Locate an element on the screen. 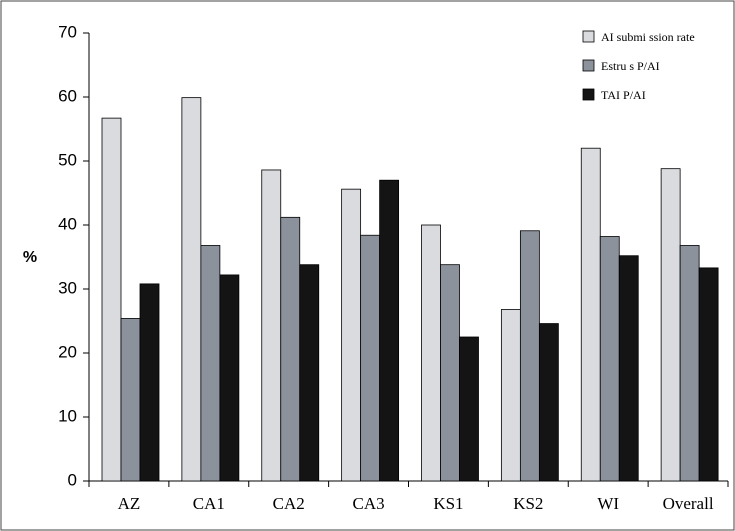  x-tick-label: Overall is located at coordinates (688, 503).